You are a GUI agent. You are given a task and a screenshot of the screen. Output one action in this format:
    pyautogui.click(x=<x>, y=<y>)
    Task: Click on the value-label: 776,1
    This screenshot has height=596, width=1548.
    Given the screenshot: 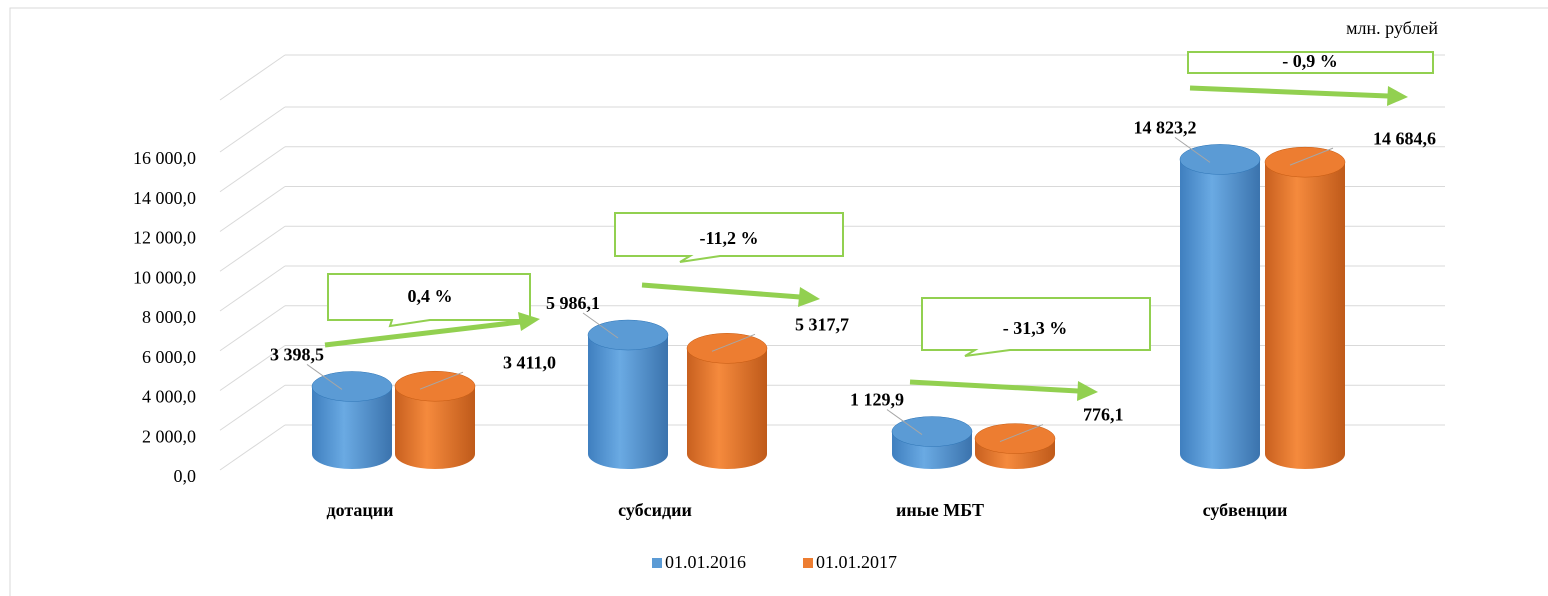 What is the action you would take?
    pyautogui.click(x=1103, y=415)
    